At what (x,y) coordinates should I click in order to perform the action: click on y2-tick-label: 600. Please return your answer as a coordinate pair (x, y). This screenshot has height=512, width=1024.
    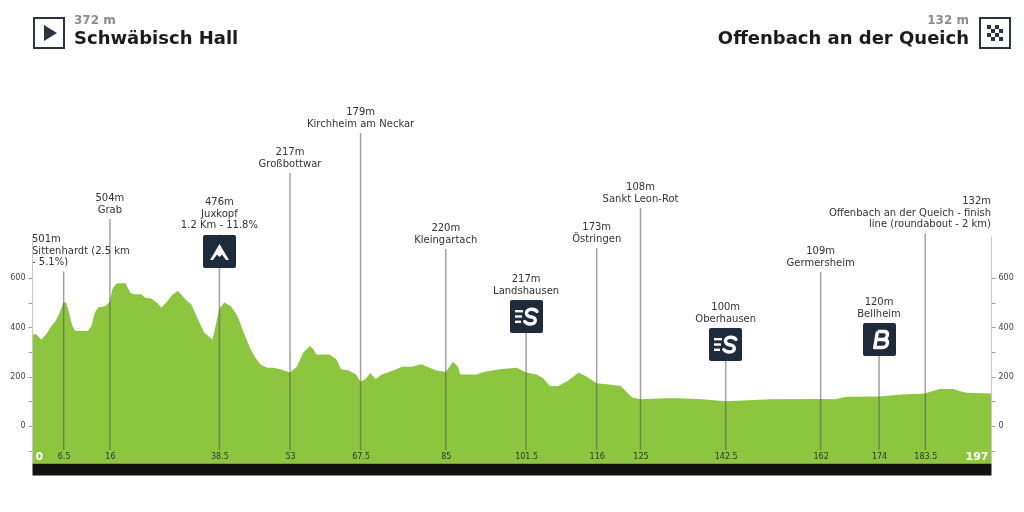
    Looking at the image, I should click on (1006, 278).